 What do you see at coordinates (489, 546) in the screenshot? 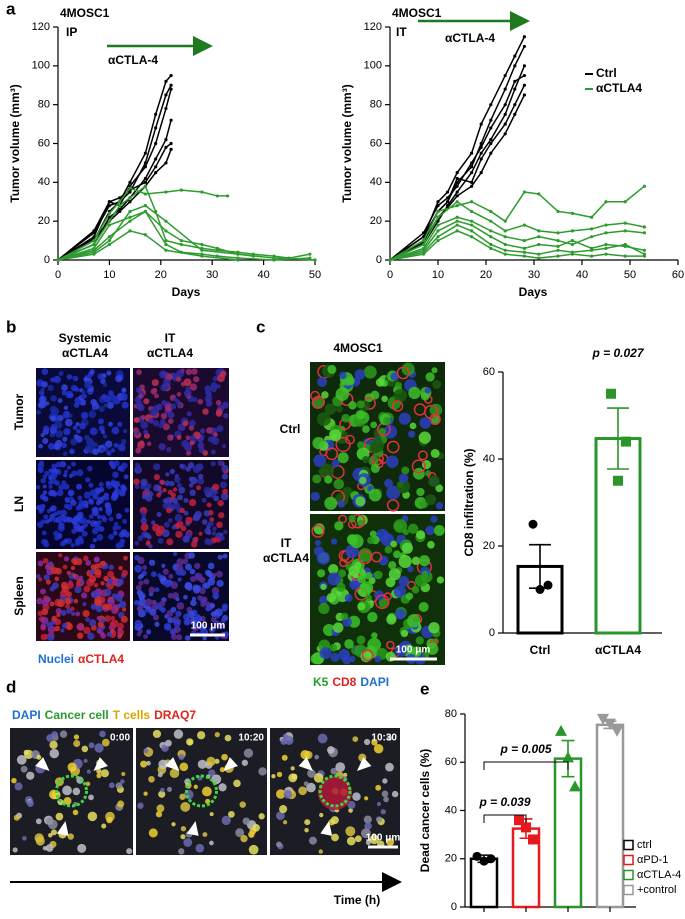
I see `y-tick-label: 20` at bounding box center [489, 546].